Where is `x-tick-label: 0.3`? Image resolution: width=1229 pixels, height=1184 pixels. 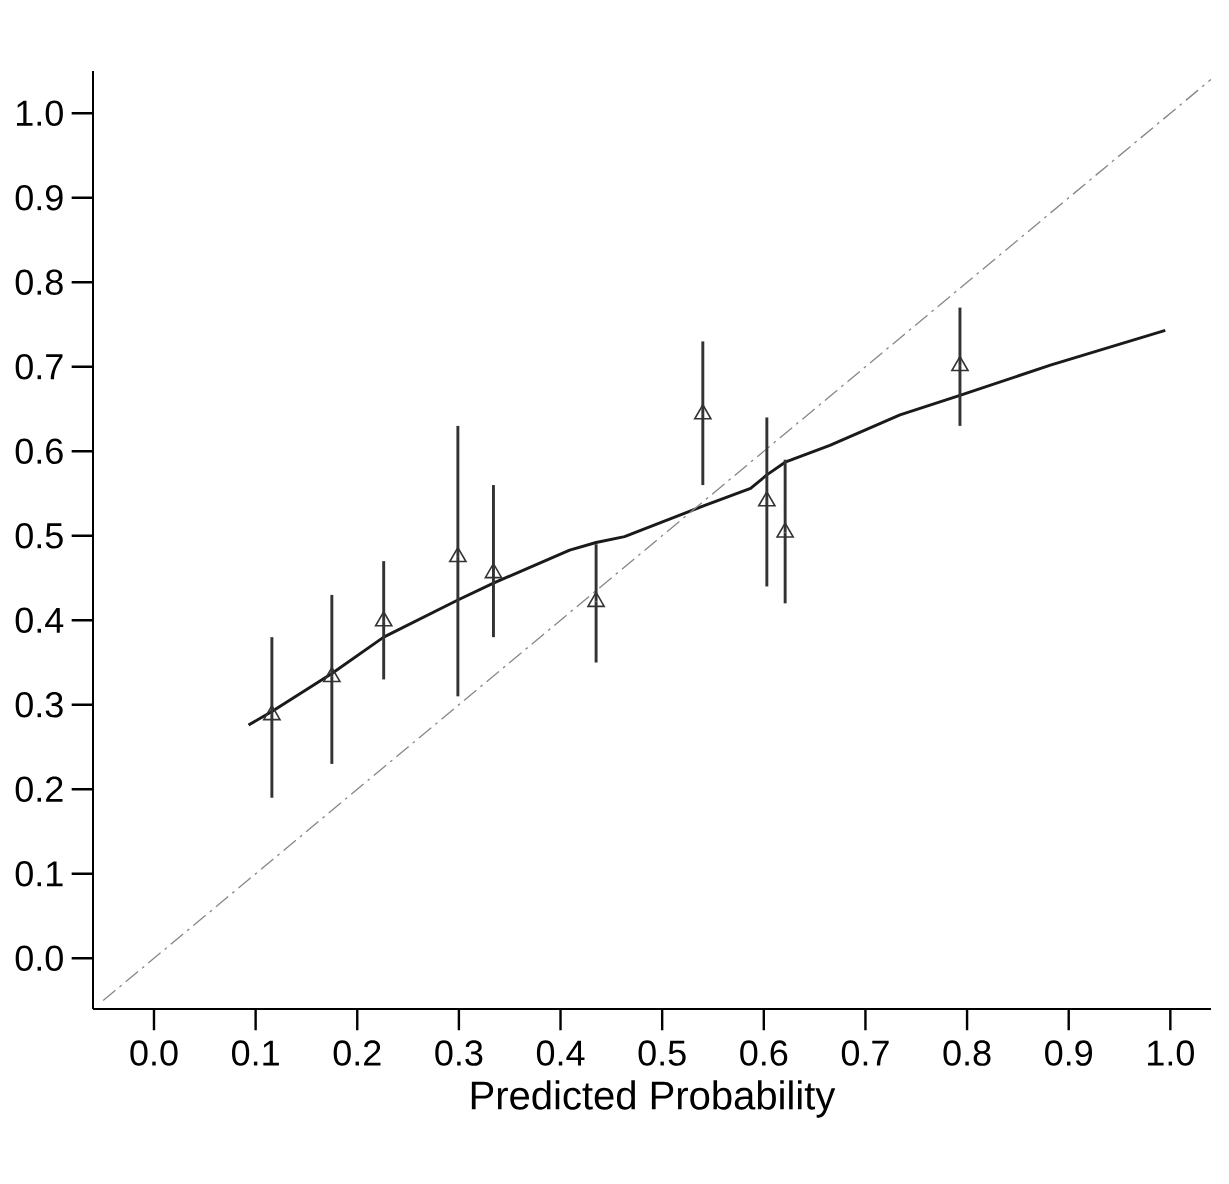
x-tick-label: 0.3 is located at coordinates (459, 1053).